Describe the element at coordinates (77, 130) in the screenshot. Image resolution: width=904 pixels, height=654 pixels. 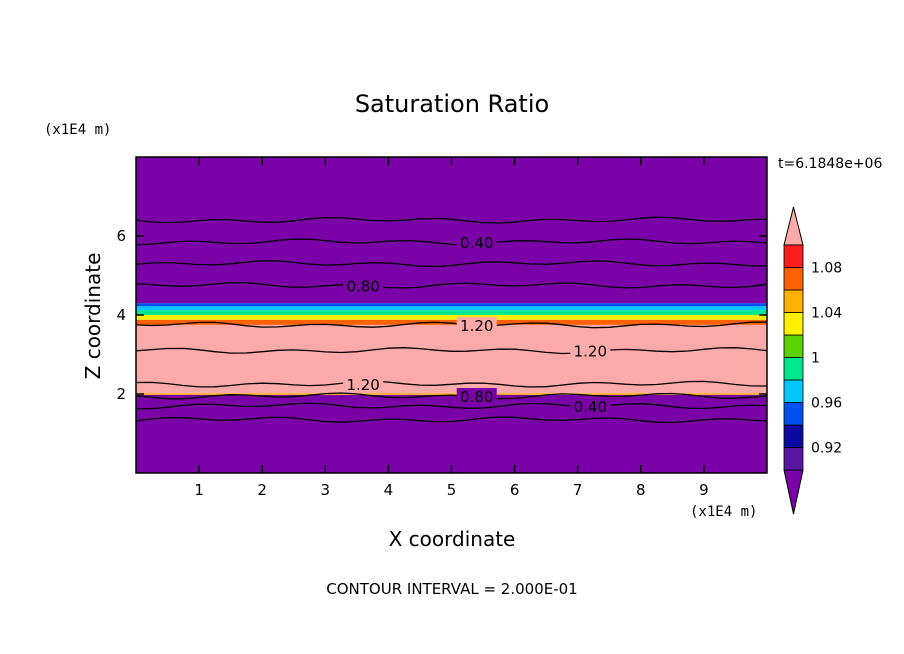
I see `y-units-label: (x1E4 m)` at that location.